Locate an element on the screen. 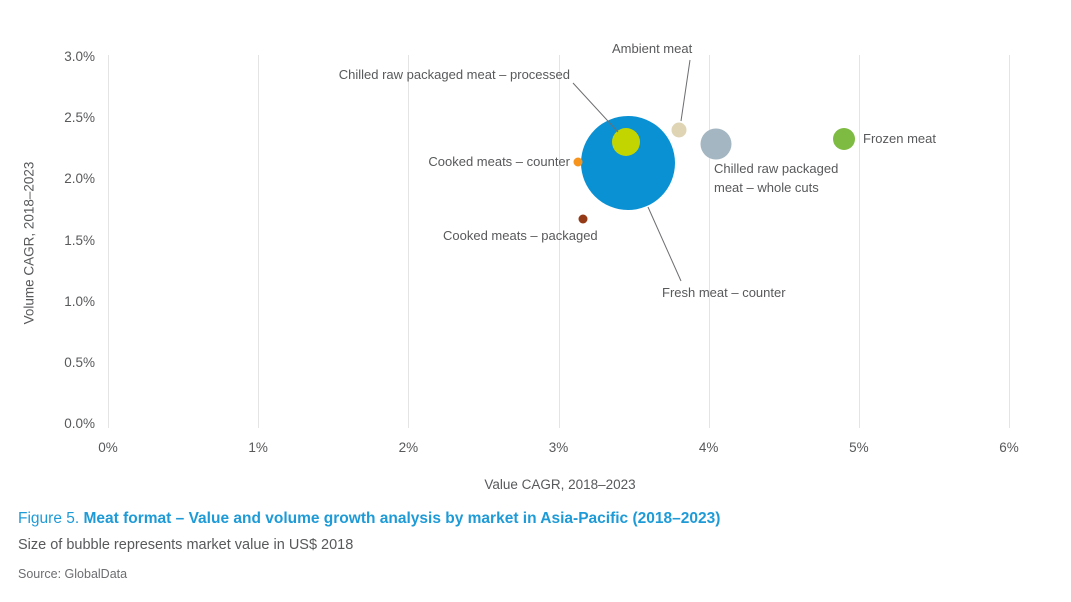 This screenshot has width=1071, height=602. y-axis-title: Volume CAGR, 2018–2023 is located at coordinates (29, 243).